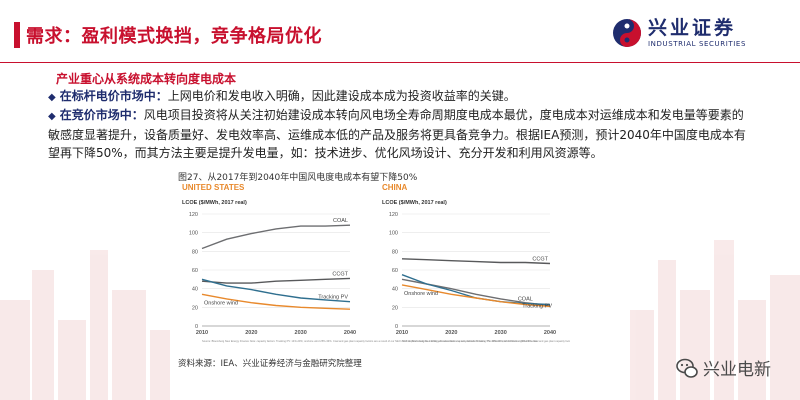 Image resolution: width=800 pixels, height=400 pixels. I want to click on section-subheading: 产业重心从系统成本转向度电成本, so click(146, 79).